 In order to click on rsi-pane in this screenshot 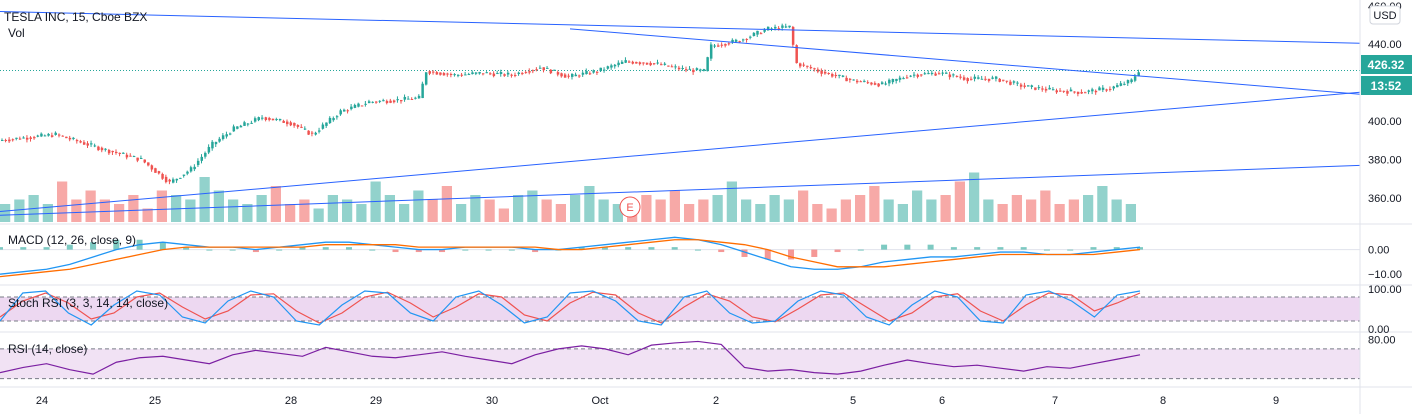, I will do `click(680, 360)`.